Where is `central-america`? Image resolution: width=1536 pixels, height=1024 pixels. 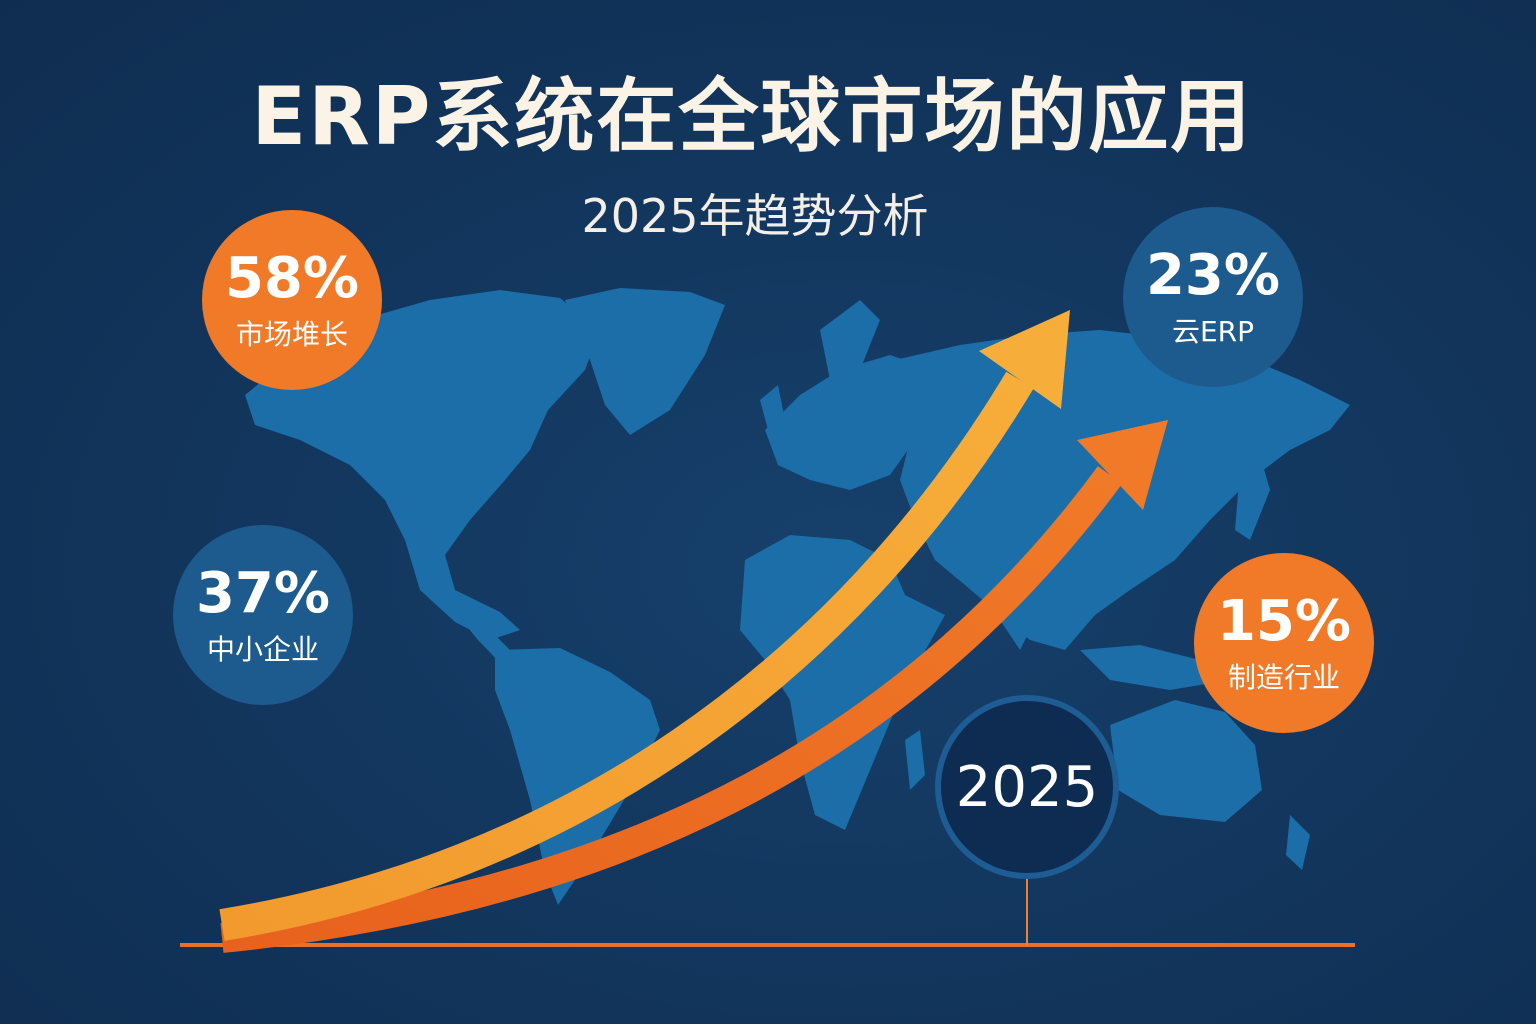
central-america is located at coordinates (487, 629).